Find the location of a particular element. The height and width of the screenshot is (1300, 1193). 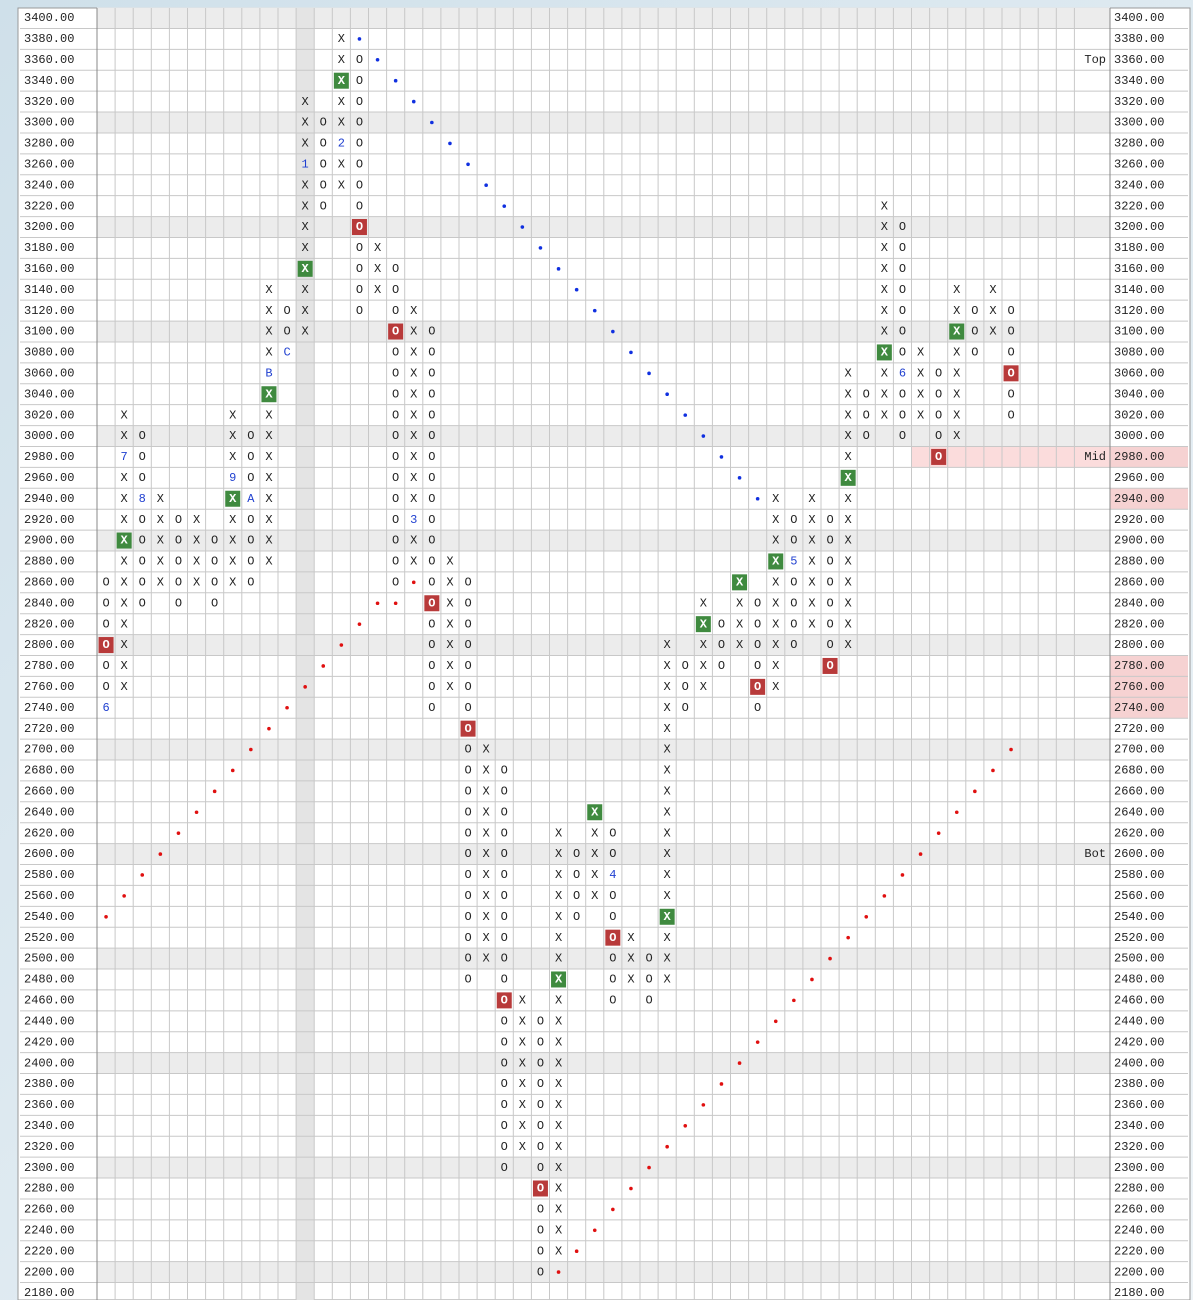

y-tick-label: 2820.00 is located at coordinates (49, 624).